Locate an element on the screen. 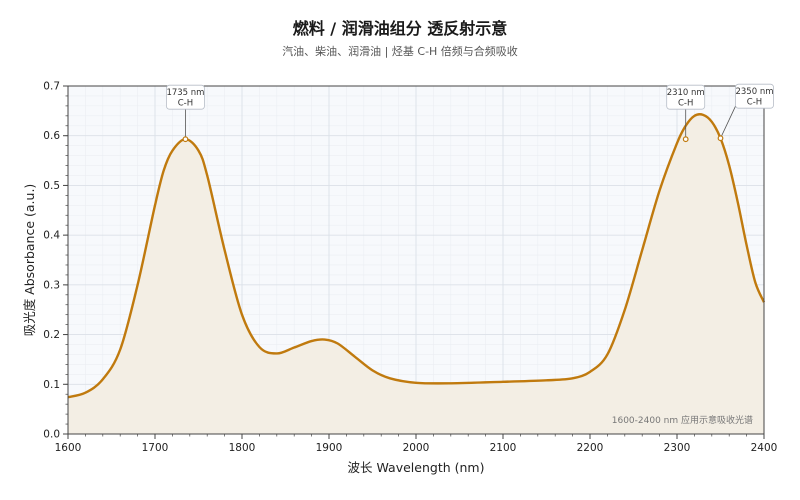 This screenshot has height=500, width=800. x-tick-label: 2300 is located at coordinates (677, 448).